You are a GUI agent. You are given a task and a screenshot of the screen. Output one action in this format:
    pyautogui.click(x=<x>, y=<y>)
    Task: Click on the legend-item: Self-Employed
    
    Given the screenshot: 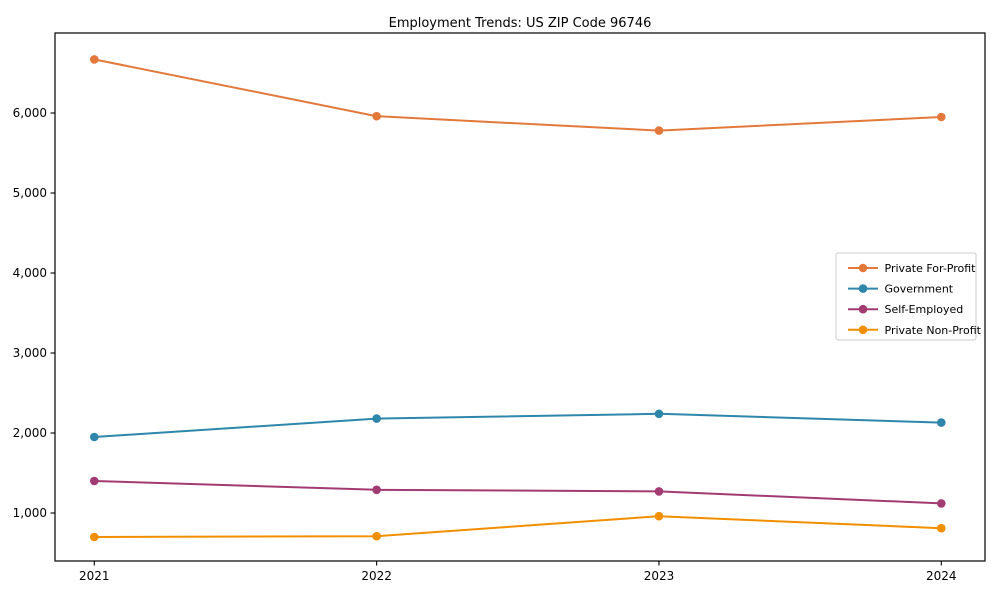 What is the action you would take?
    pyautogui.click(x=905, y=309)
    